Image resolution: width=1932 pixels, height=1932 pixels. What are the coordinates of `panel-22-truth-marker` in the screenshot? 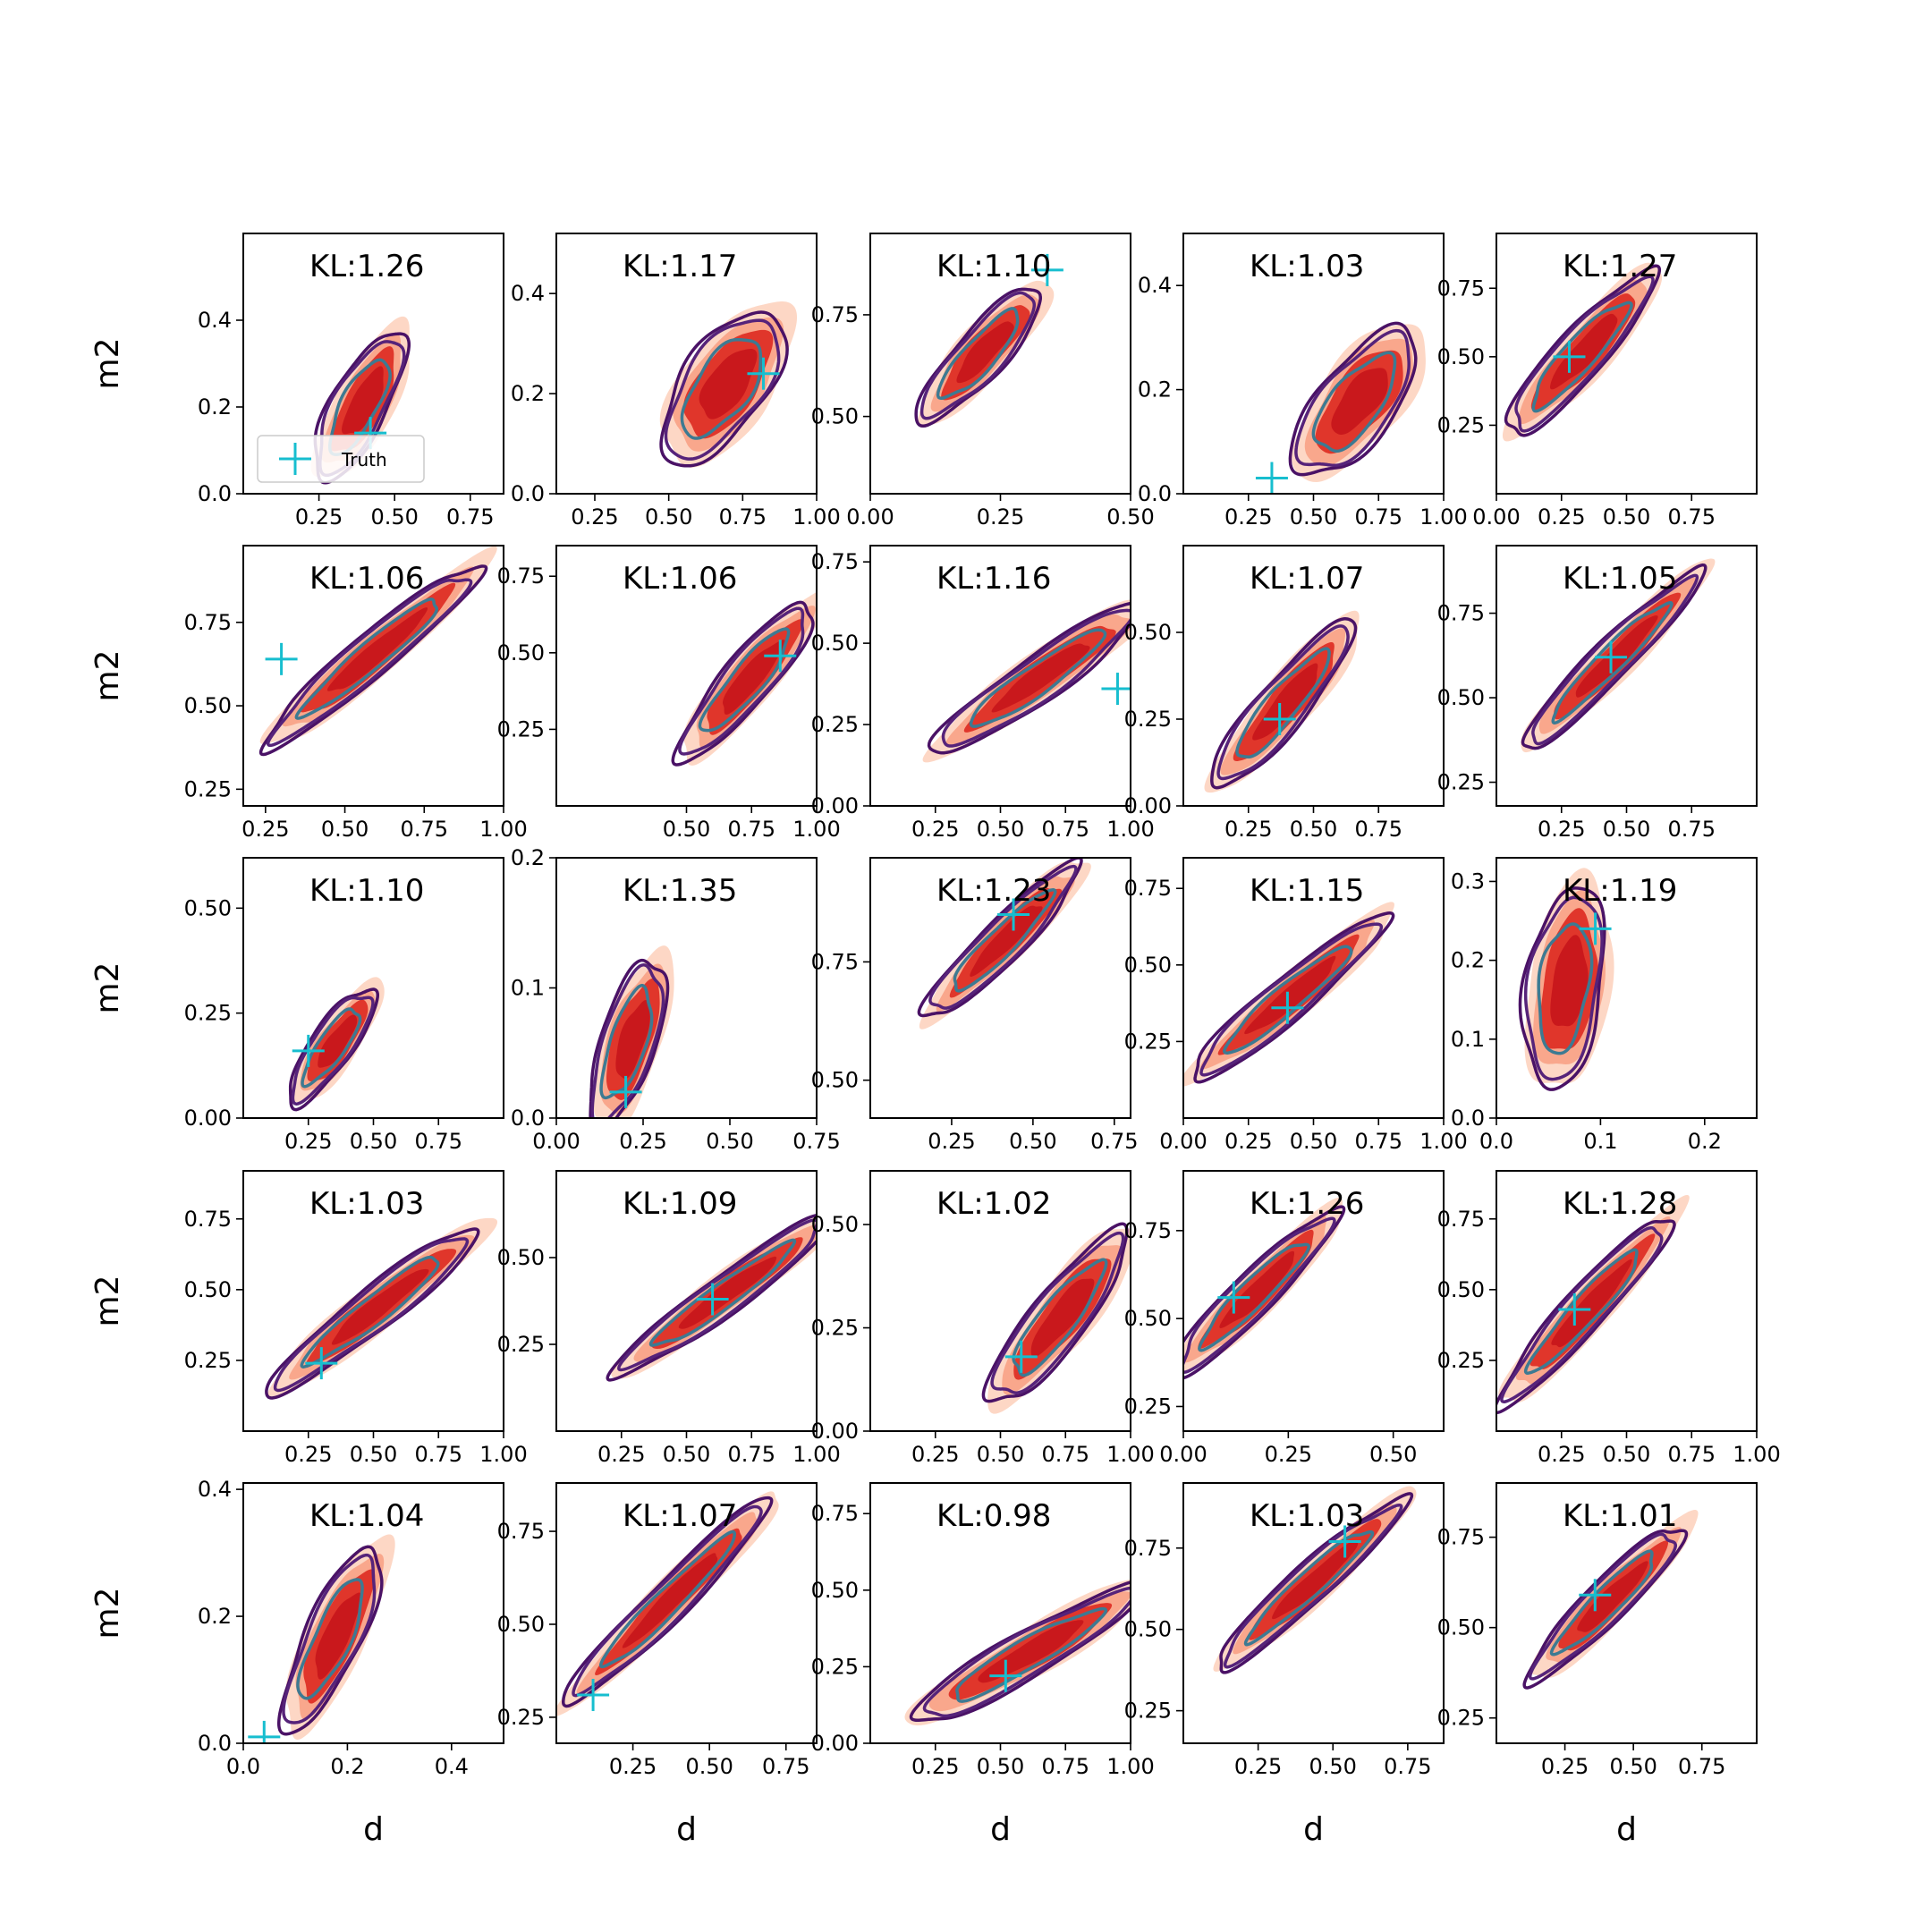 It's located at (1005, 1675).